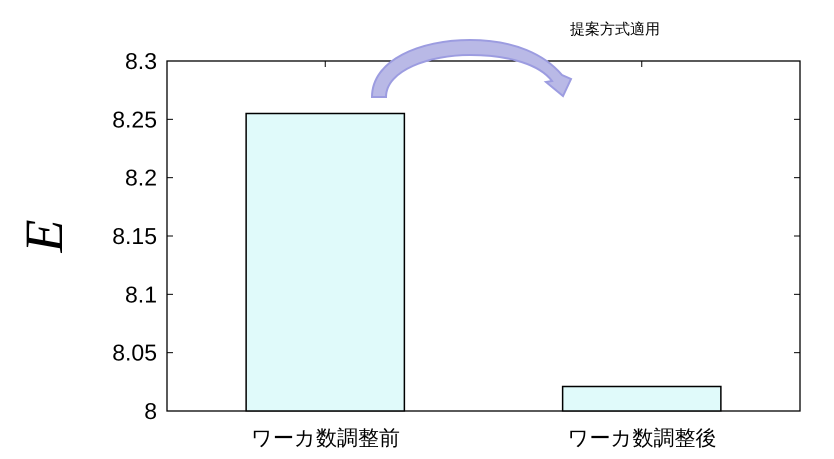 The height and width of the screenshot is (459, 834). Describe the element at coordinates (134, 119) in the screenshot. I see `y-tick-label: 8.25` at that location.